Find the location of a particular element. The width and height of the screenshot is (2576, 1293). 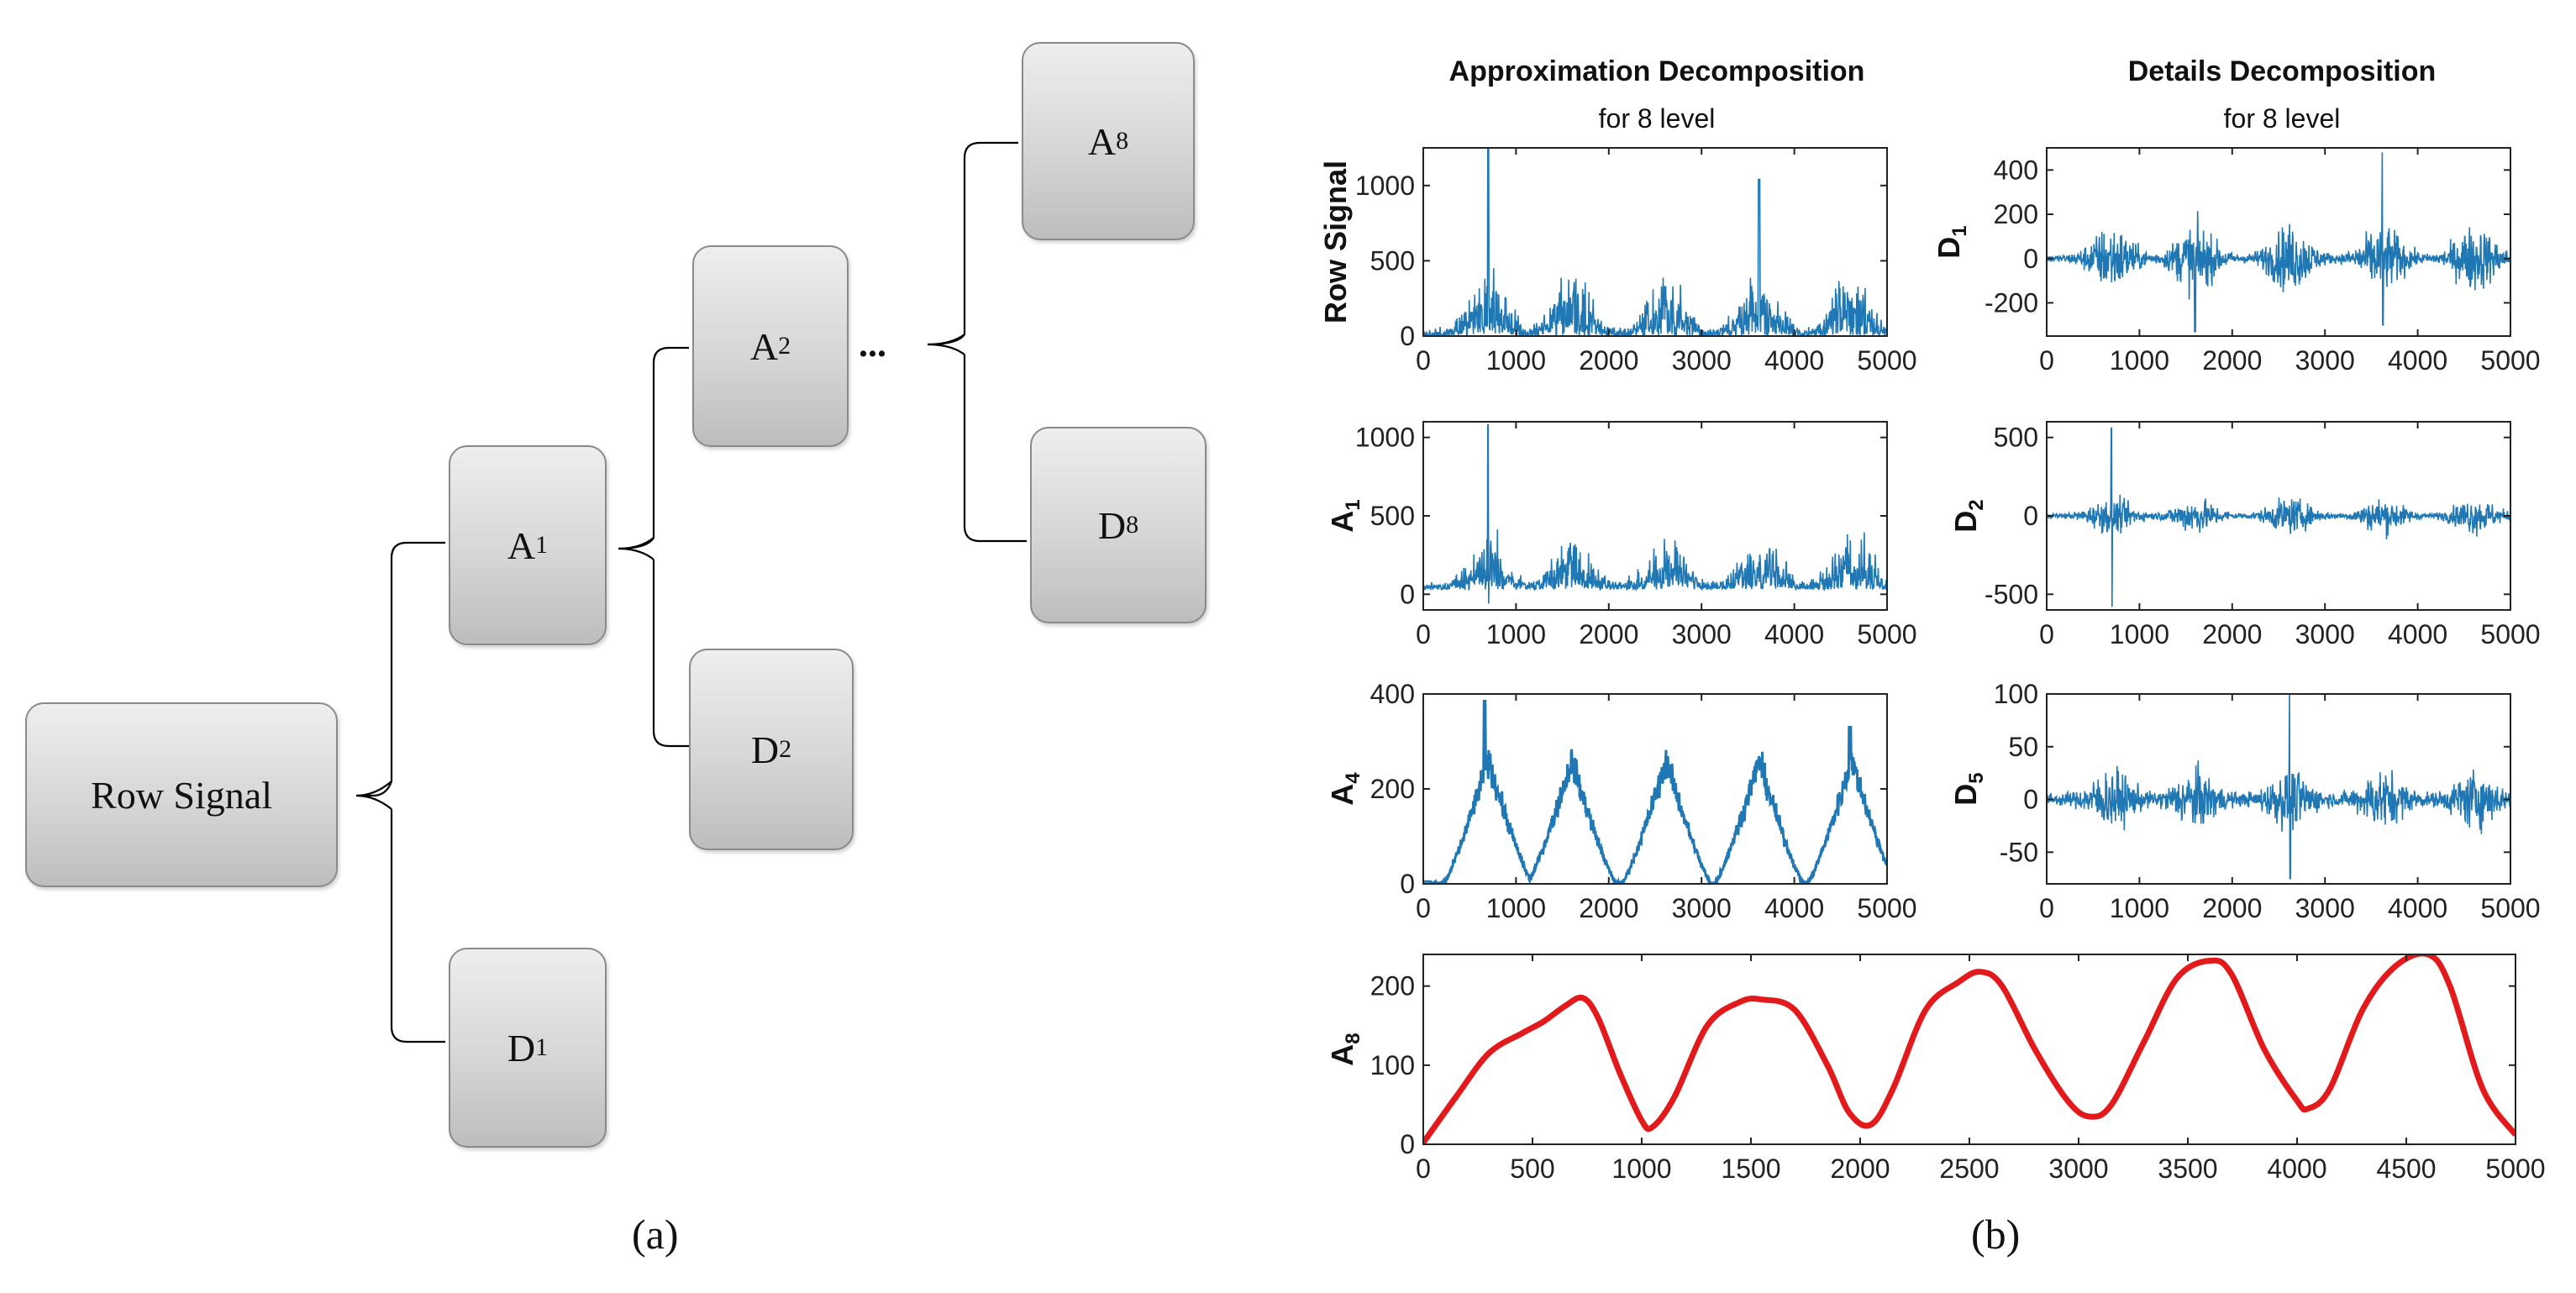

node-a2-sub: 2 is located at coordinates (784, 346).